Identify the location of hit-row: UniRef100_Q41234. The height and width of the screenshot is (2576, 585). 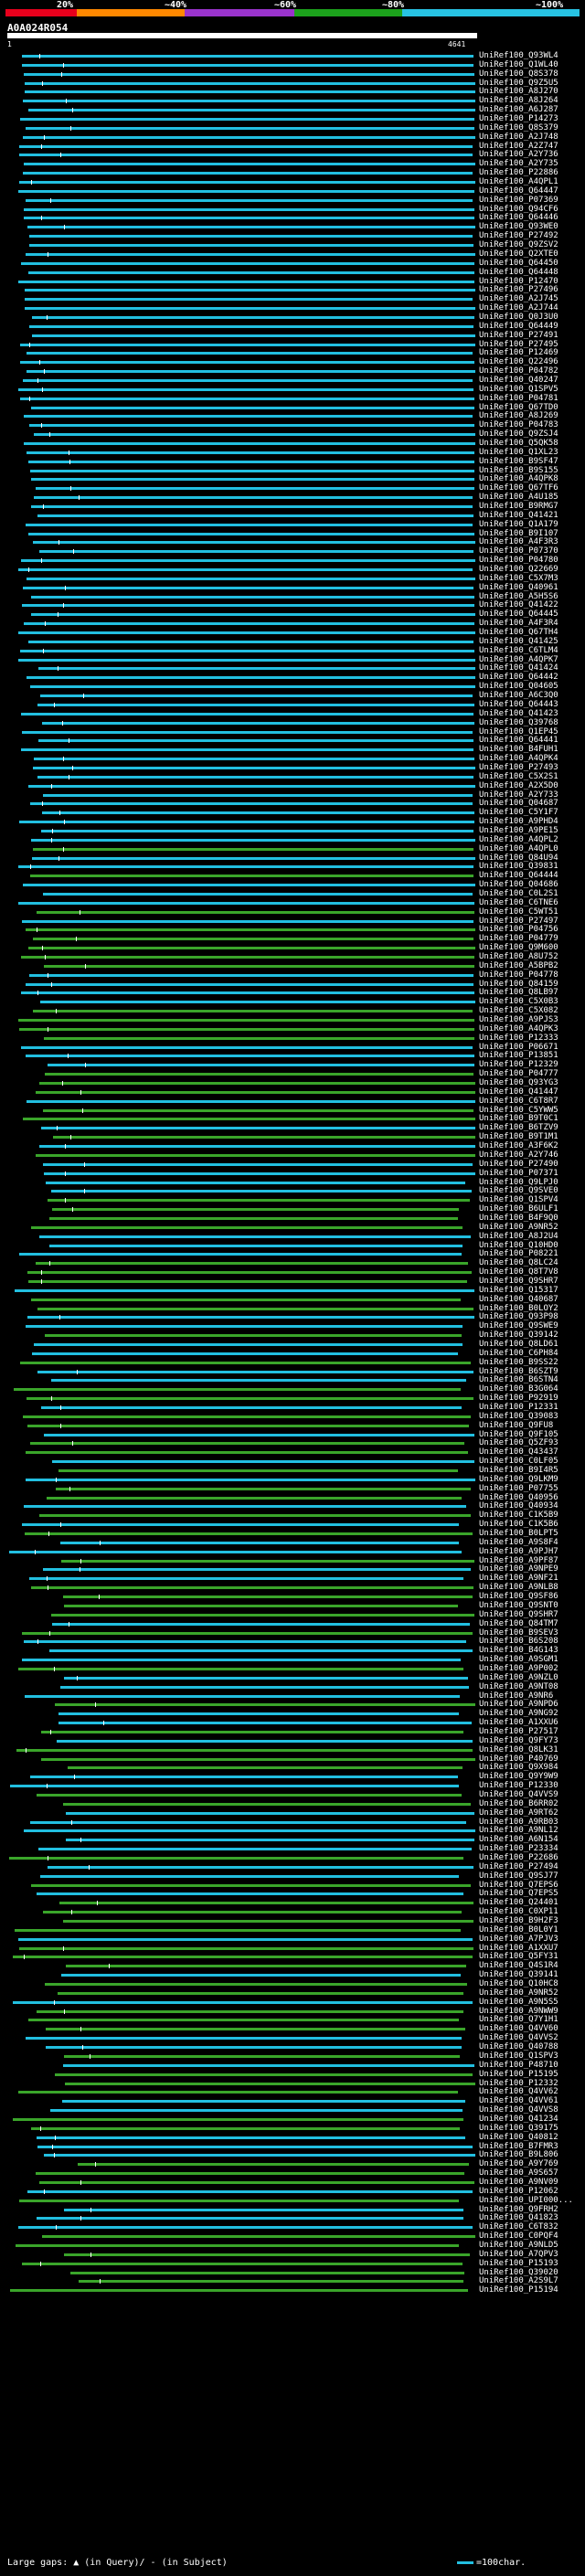
(293, 2120).